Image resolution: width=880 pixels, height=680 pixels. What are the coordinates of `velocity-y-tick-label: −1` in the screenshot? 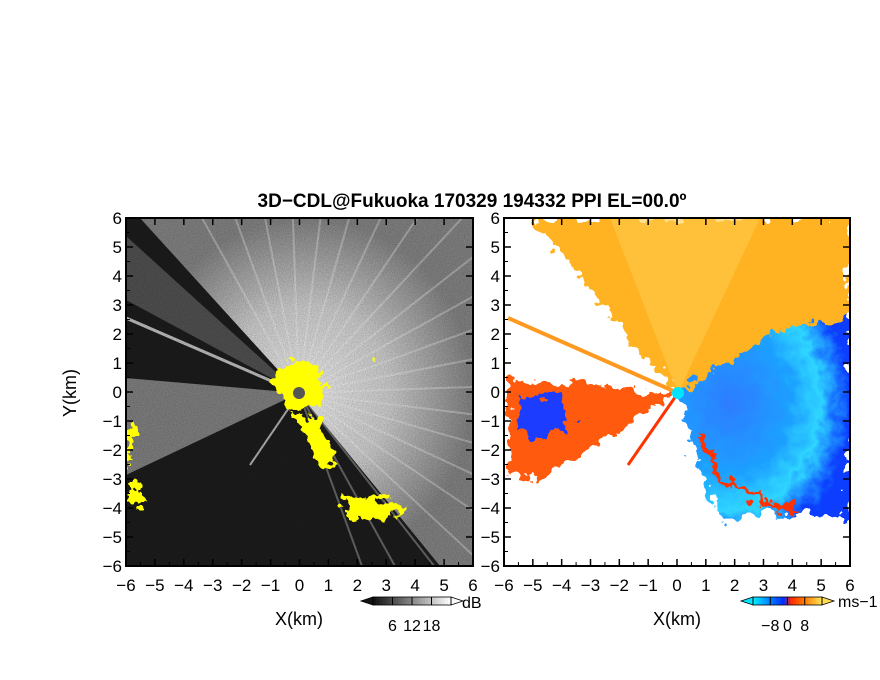 It's located at (490, 421).